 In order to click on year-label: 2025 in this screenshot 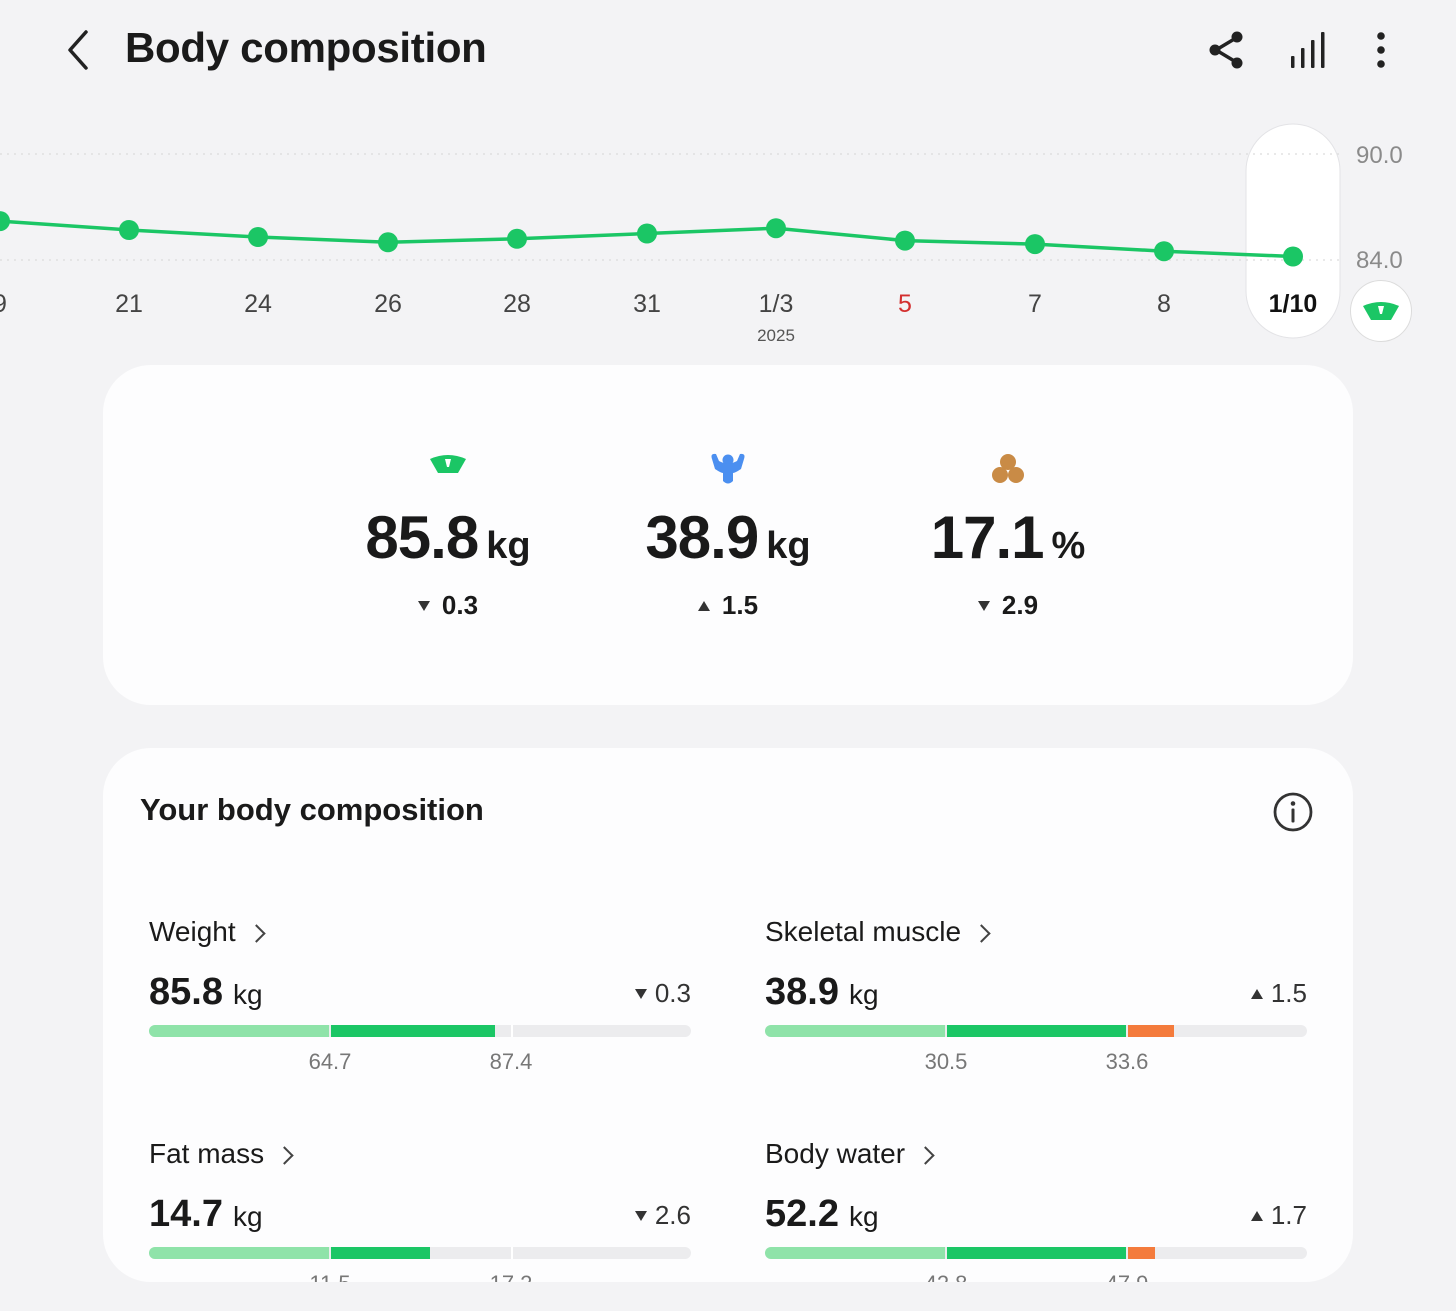, I will do `click(776, 335)`.